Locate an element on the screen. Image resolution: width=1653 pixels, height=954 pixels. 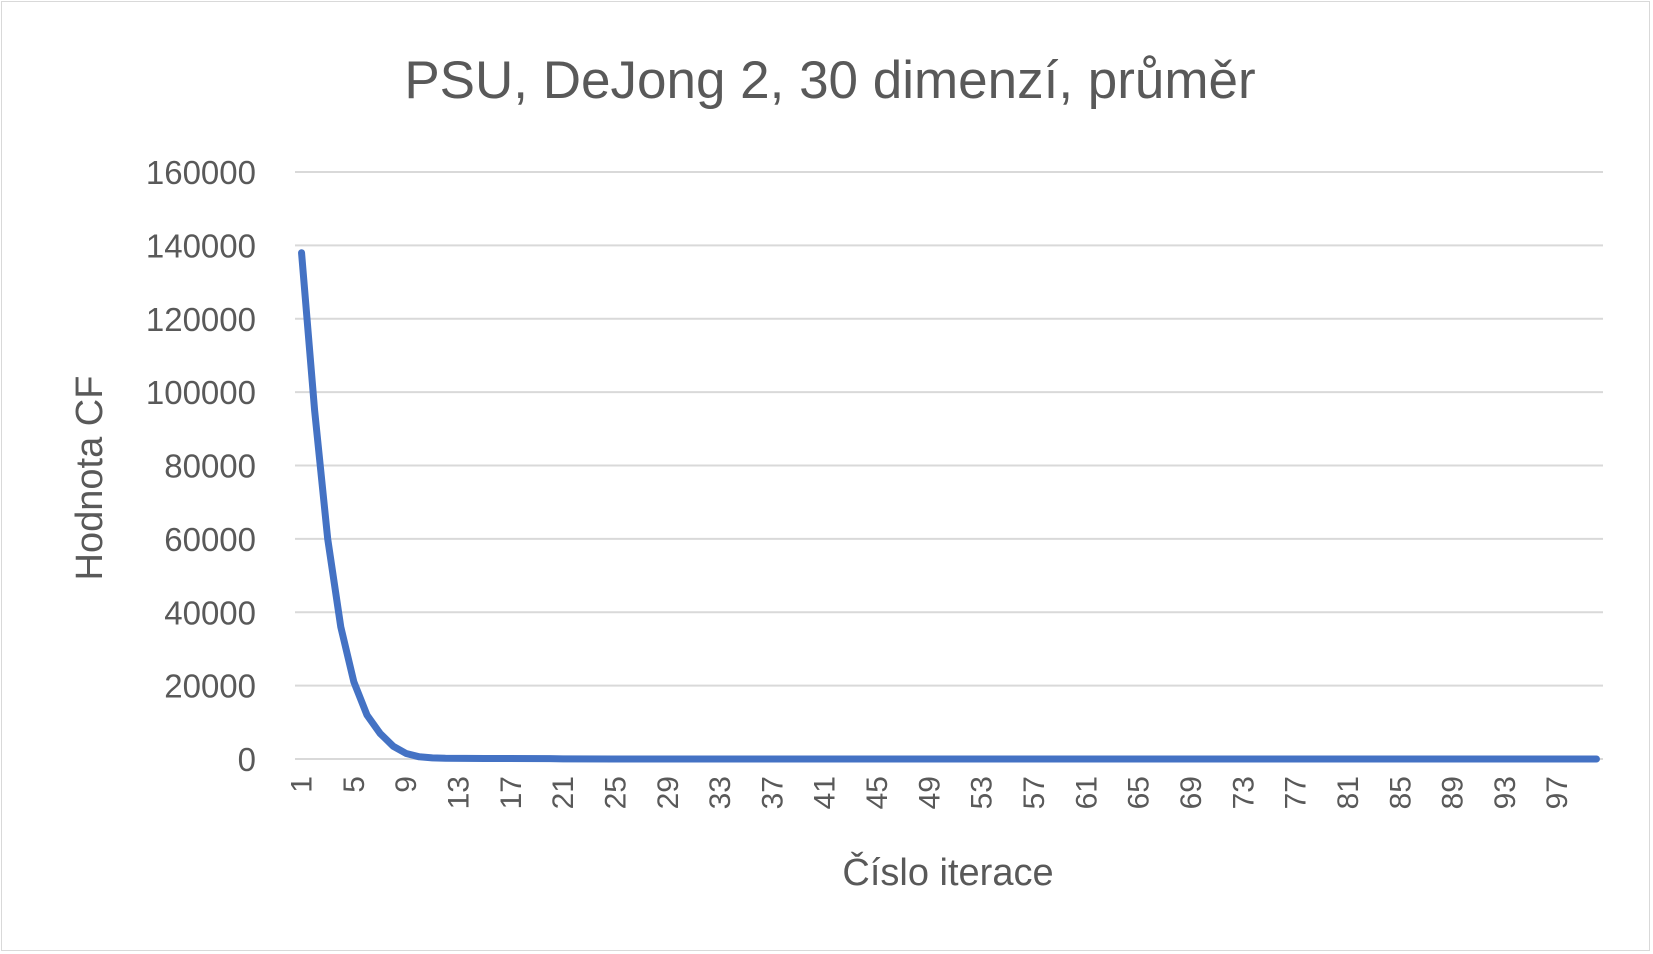
y-axis-title: Hodnota CF is located at coordinates (90, 478).